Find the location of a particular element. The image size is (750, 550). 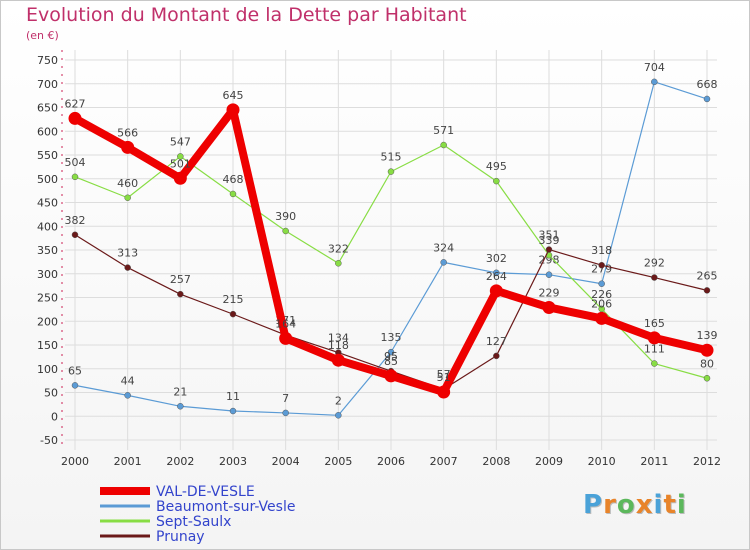

data-label: 164 is located at coordinates (285, 323).